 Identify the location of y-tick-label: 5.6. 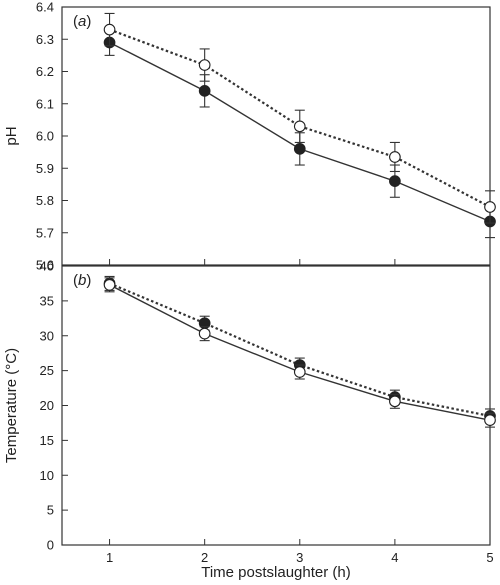
(45, 265).